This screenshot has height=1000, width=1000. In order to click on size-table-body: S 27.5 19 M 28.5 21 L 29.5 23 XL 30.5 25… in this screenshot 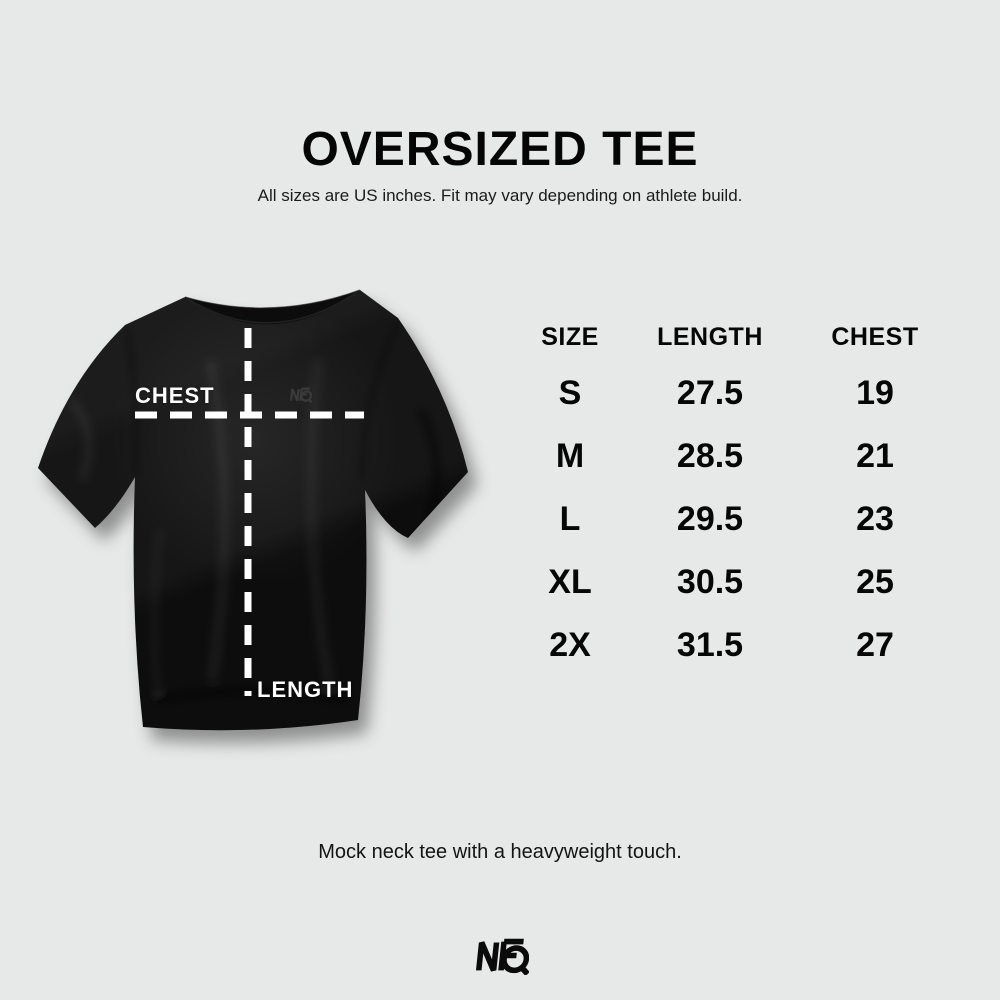, I will do `click(735, 519)`.